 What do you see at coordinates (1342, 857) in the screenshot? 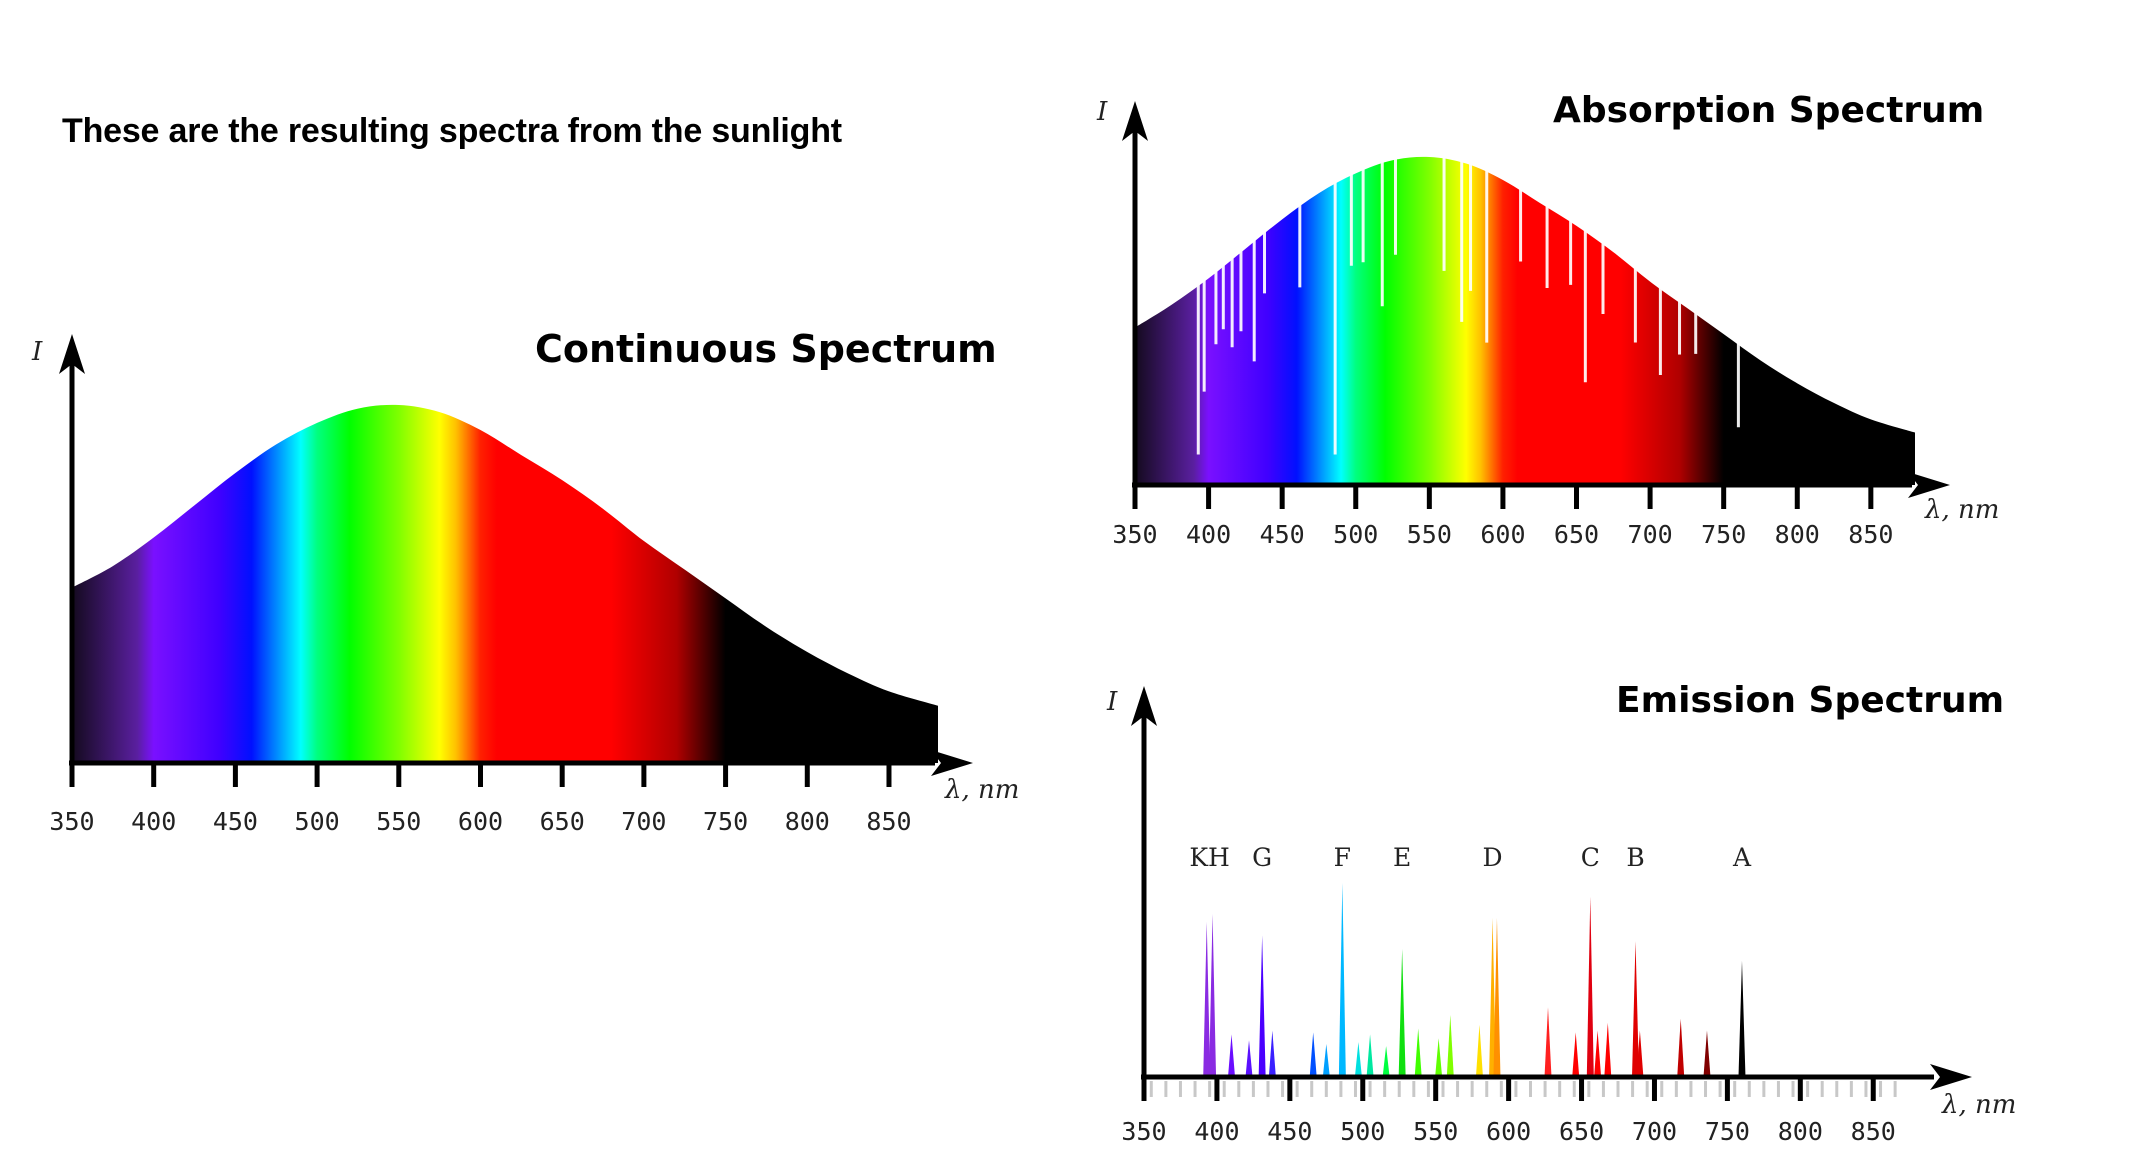
I see `emission-line-label: F` at bounding box center [1342, 857].